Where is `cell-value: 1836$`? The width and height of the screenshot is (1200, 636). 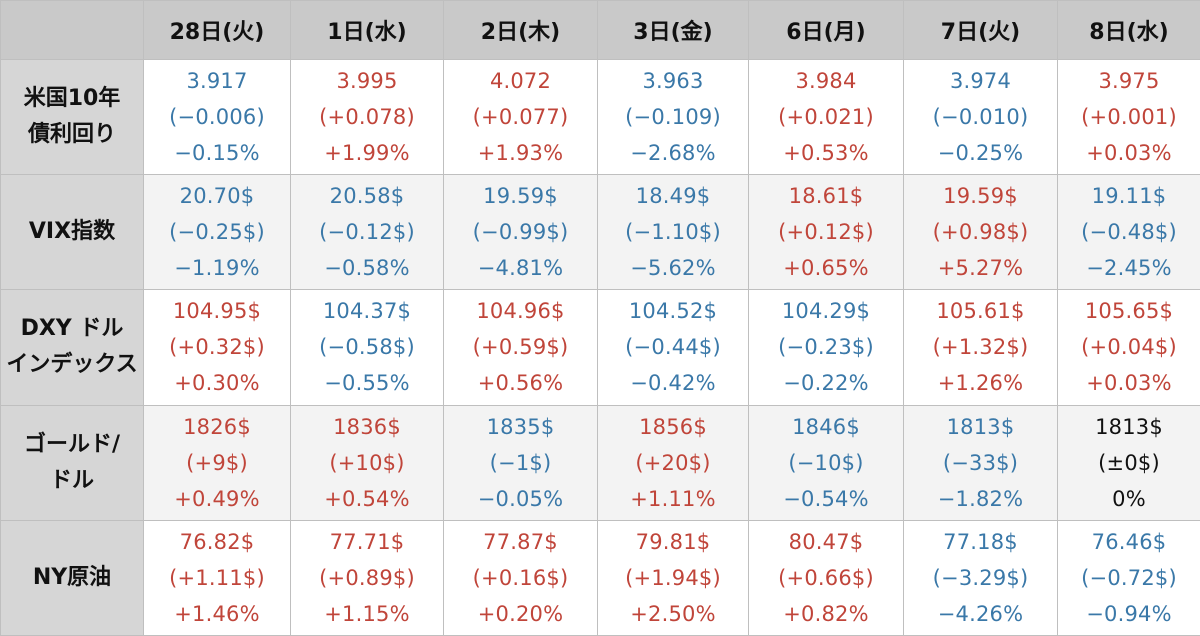 cell-value: 1836$ is located at coordinates (367, 426).